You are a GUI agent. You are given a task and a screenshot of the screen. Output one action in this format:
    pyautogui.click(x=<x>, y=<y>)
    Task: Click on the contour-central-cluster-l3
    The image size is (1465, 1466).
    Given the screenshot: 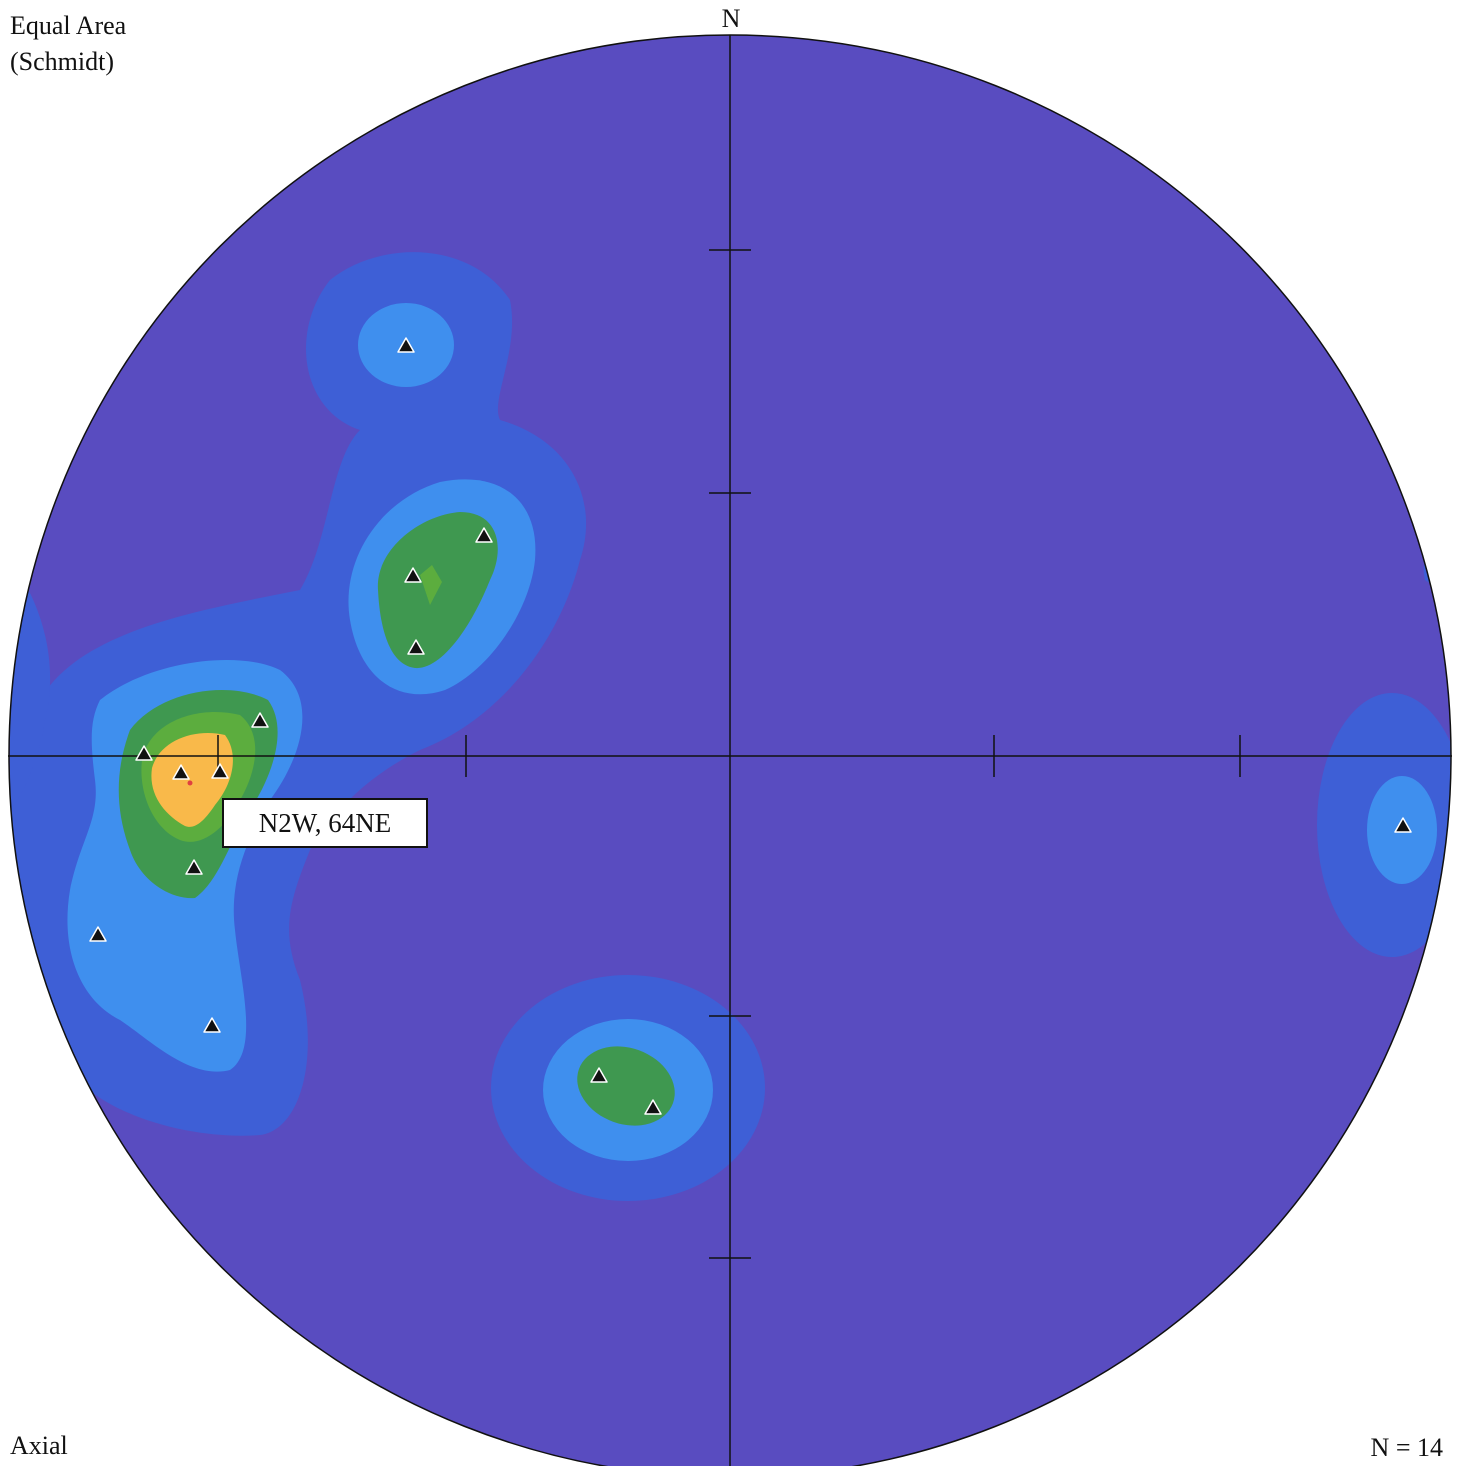 What is the action you would take?
    pyautogui.click(x=437, y=590)
    